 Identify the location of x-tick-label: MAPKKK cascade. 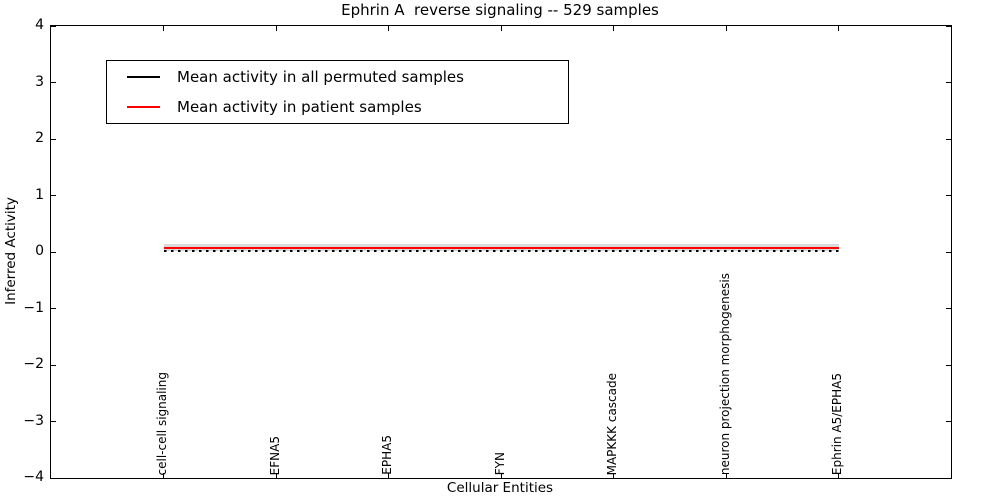
(612, 423).